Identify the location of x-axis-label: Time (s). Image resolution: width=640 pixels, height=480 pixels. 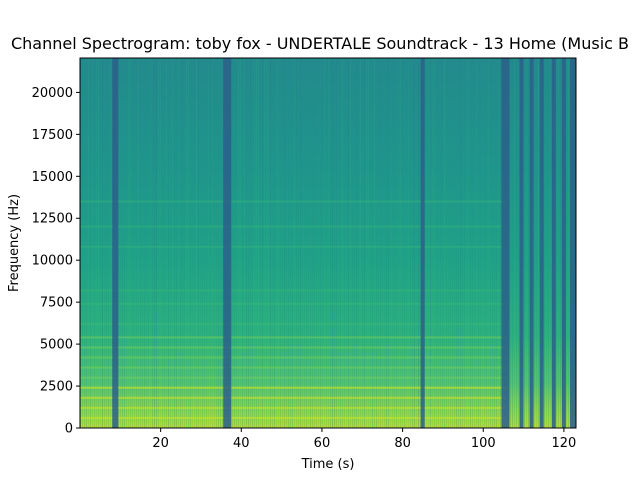
(328, 464).